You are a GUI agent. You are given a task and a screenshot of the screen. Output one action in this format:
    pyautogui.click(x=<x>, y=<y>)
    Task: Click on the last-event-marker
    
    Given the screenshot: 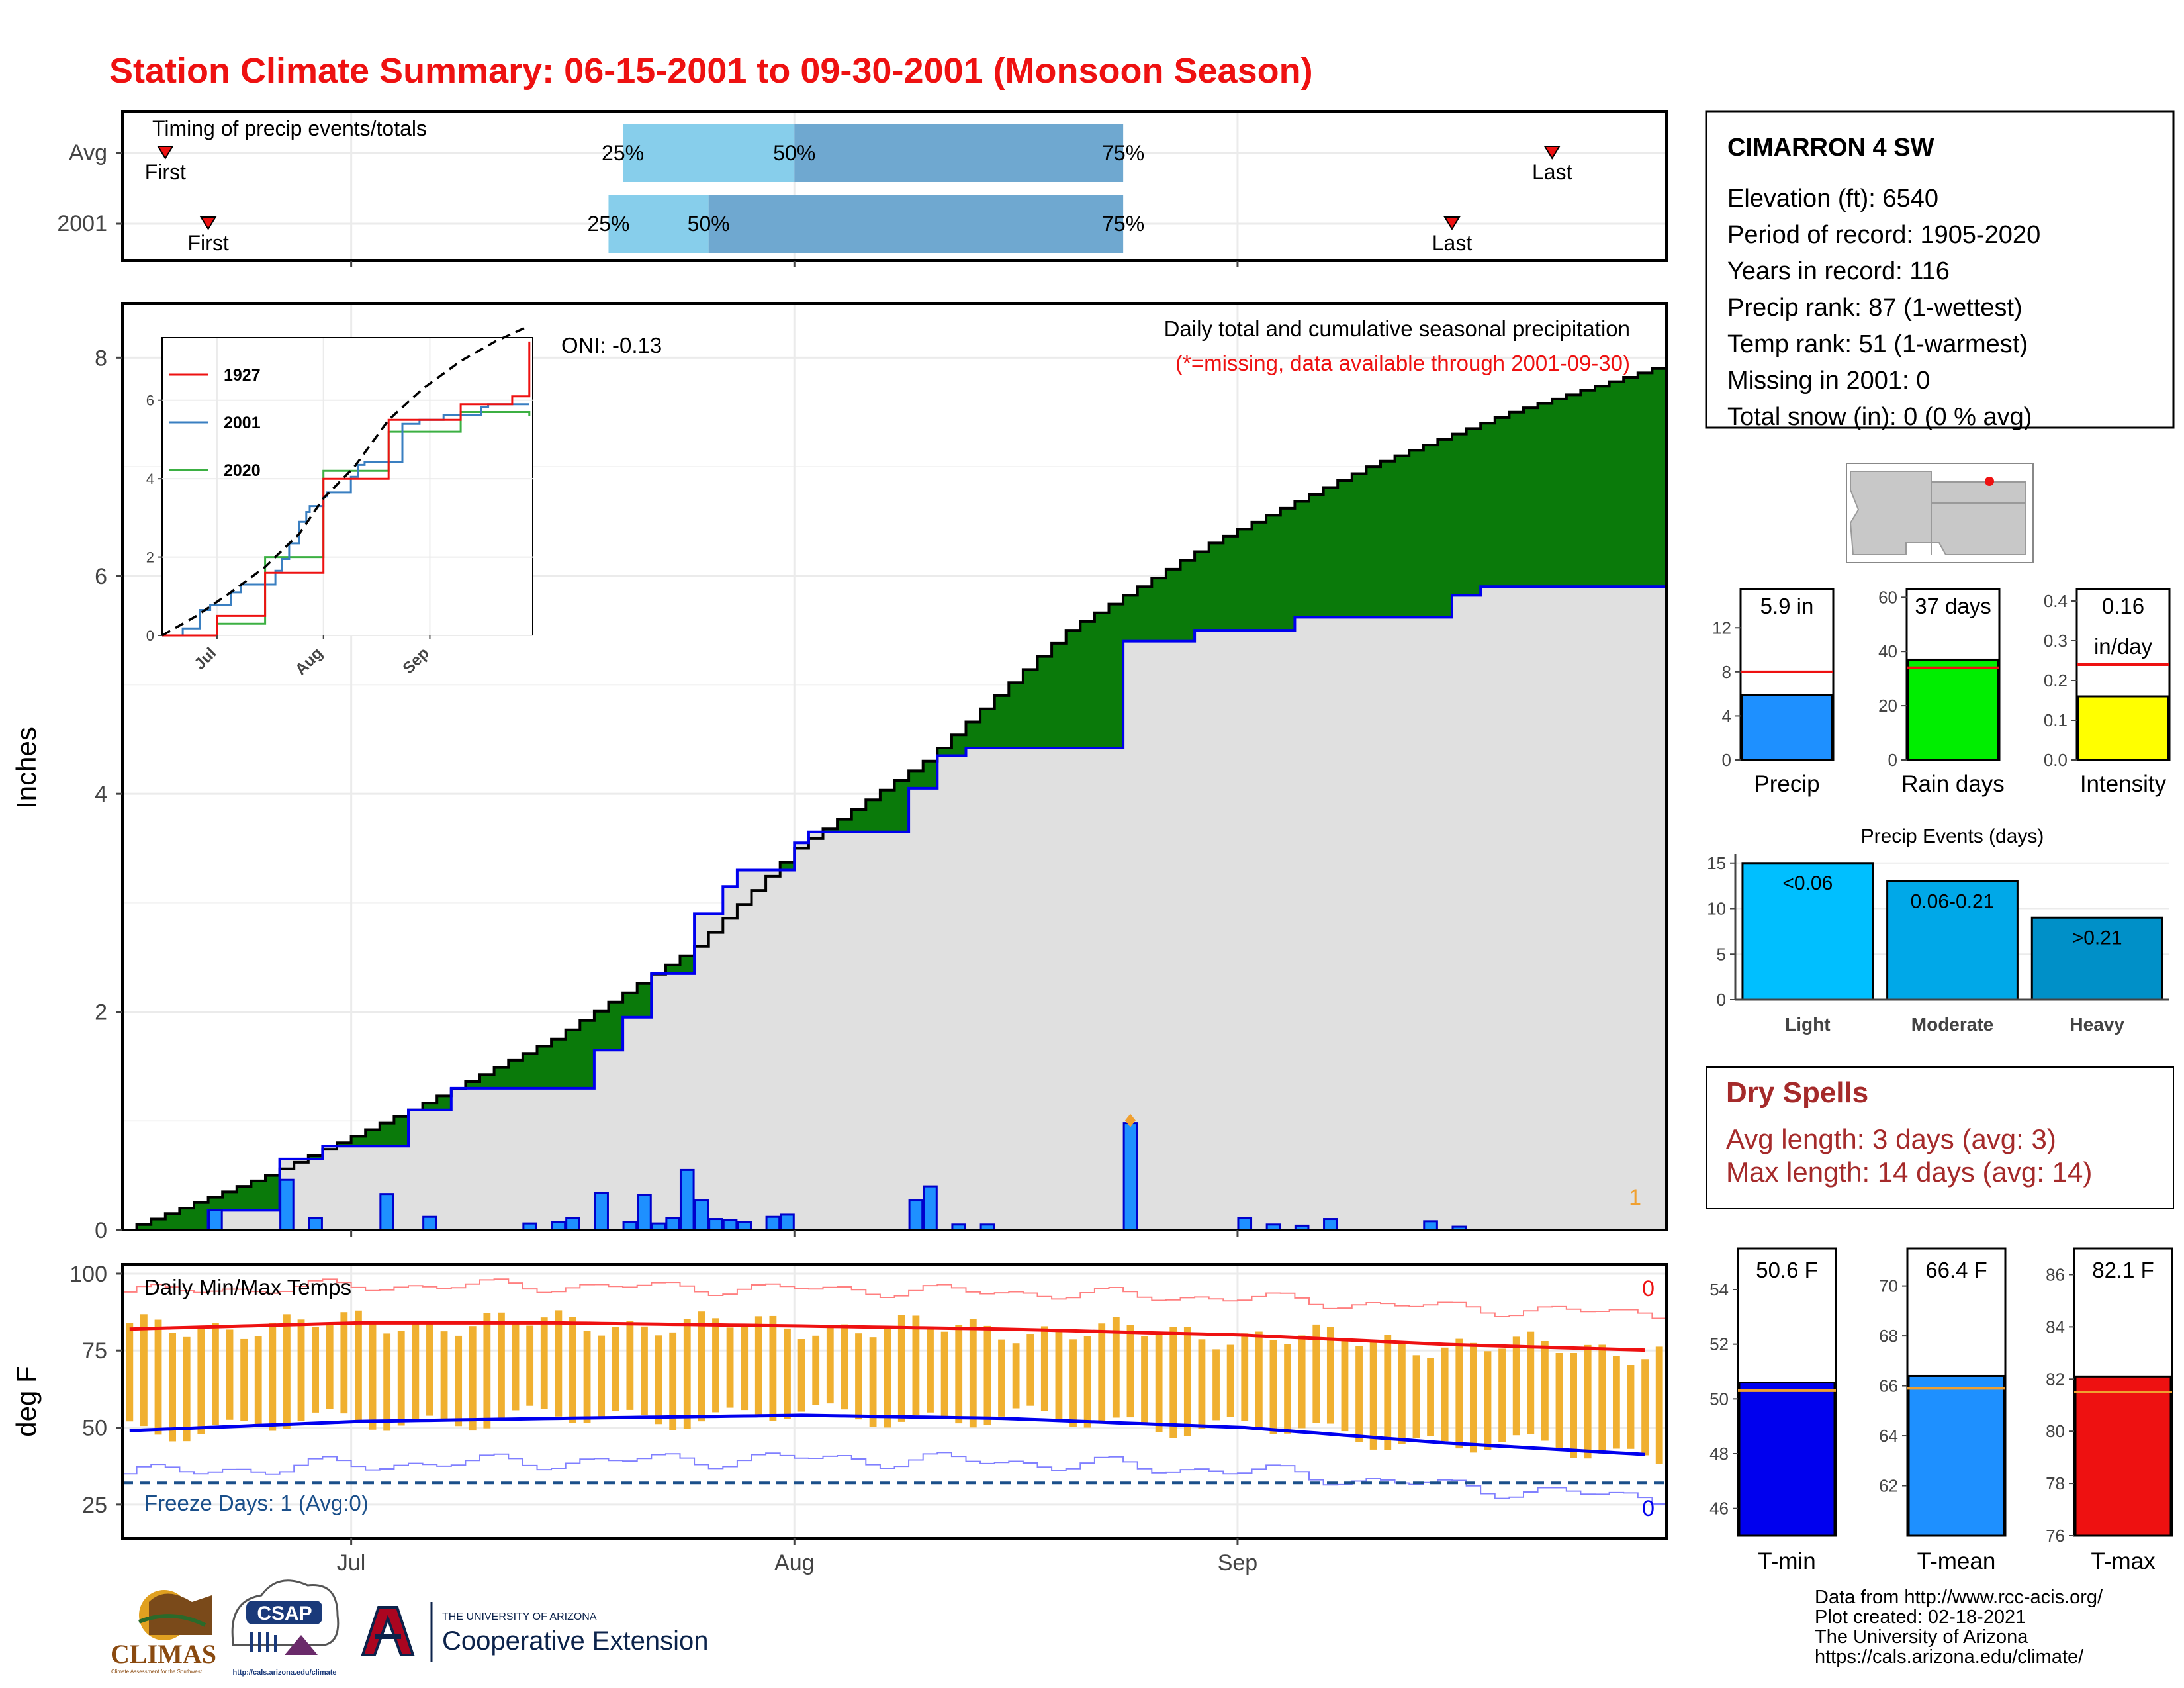 What is the action you would take?
    pyautogui.click(x=1452, y=223)
    